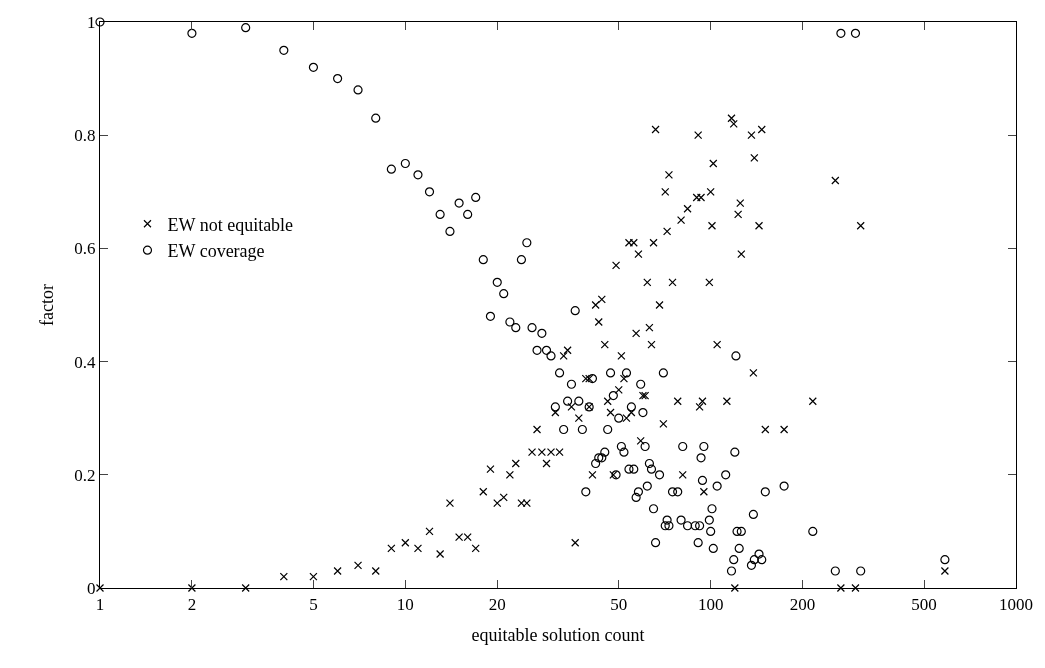 The image size is (1045, 668). Describe the element at coordinates (85, 136) in the screenshot. I see `y-tick-label: 0.8` at that location.